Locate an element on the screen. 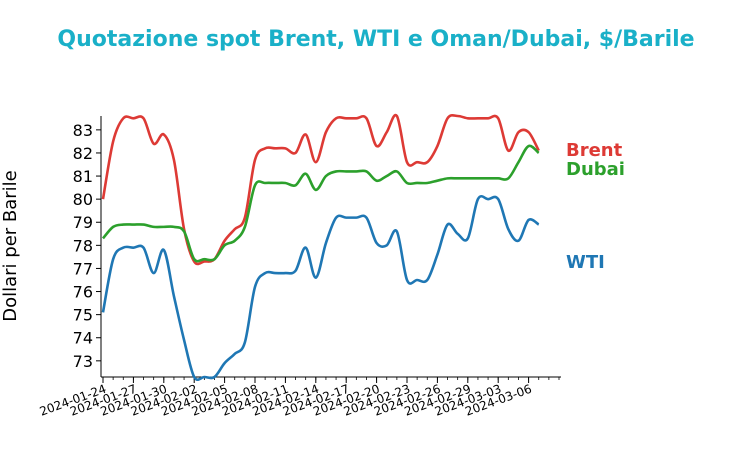 This screenshot has width=752, height=476. series-label-wti: WTI is located at coordinates (585, 262).